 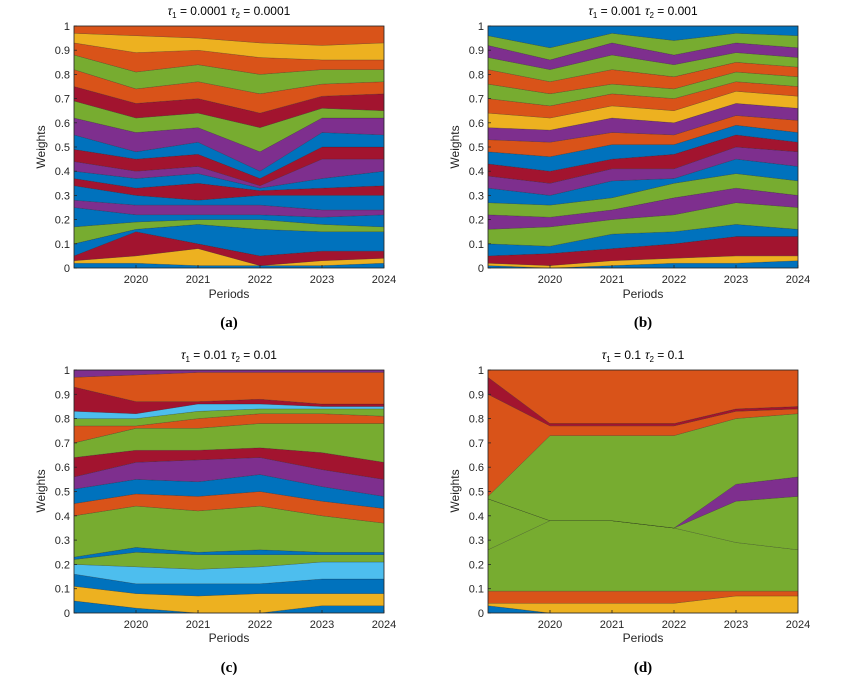 I want to click on panel-b-title: τ1 = 0.001 τ2 = 0.001, so click(x=643, y=12).